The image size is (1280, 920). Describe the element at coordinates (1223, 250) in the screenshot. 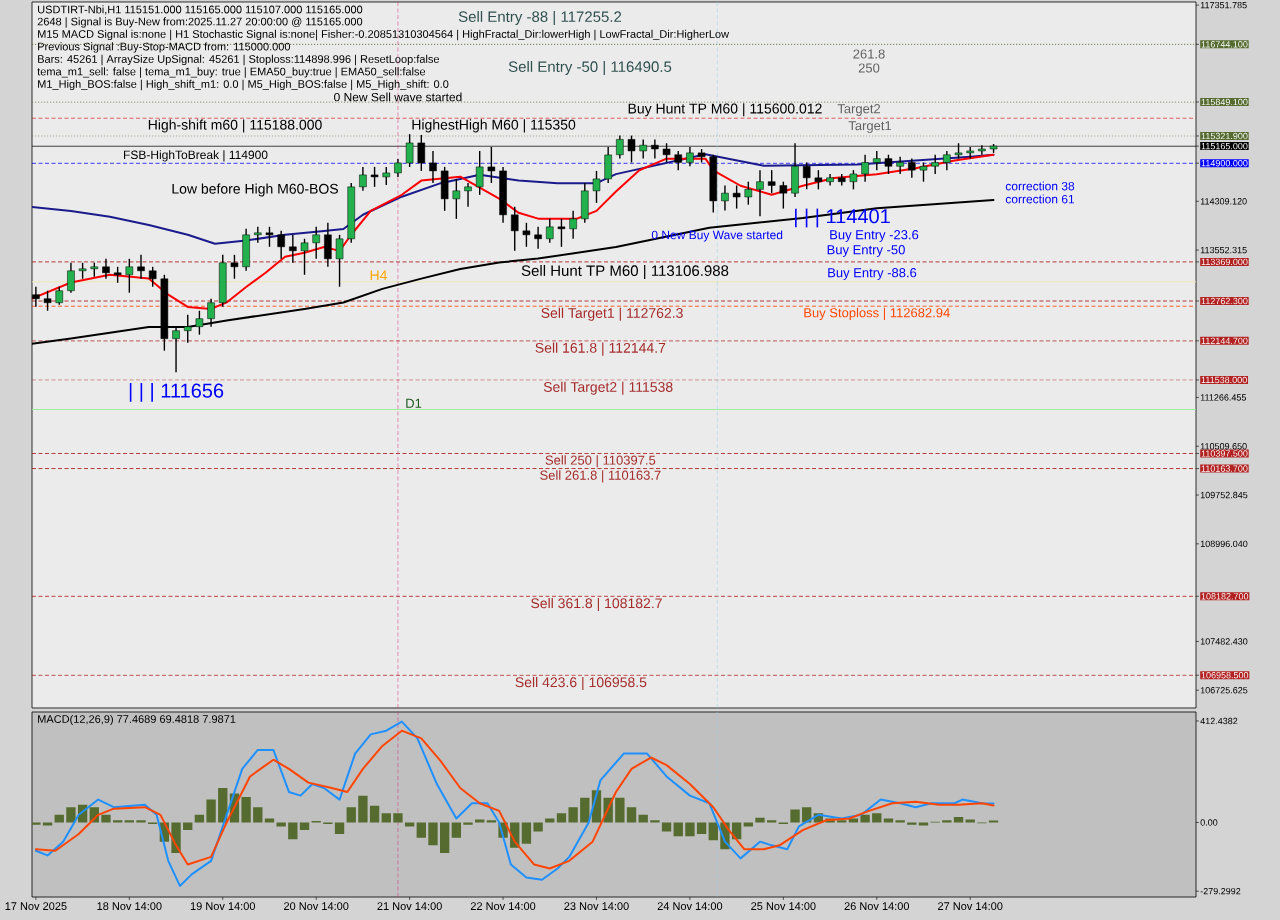

I see `y-tick-label: 113552.315` at that location.